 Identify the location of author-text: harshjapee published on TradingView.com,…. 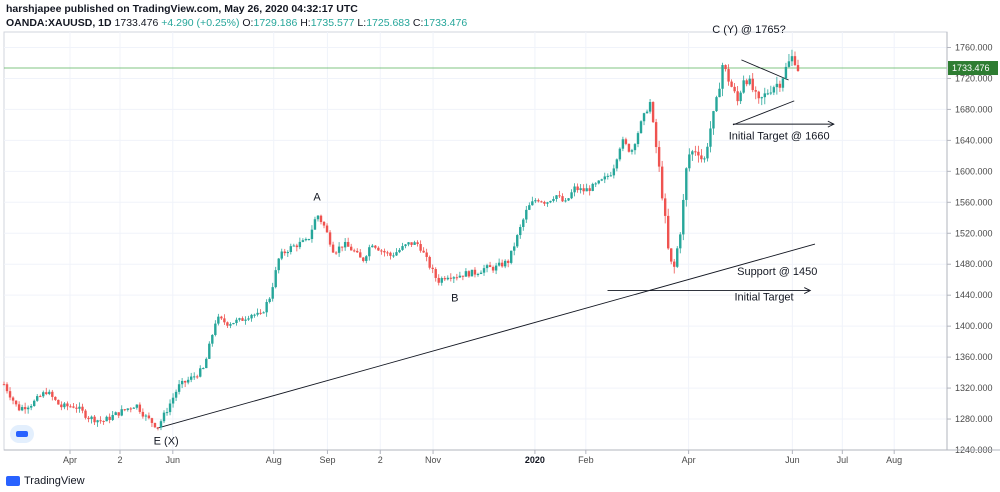
(182, 9).